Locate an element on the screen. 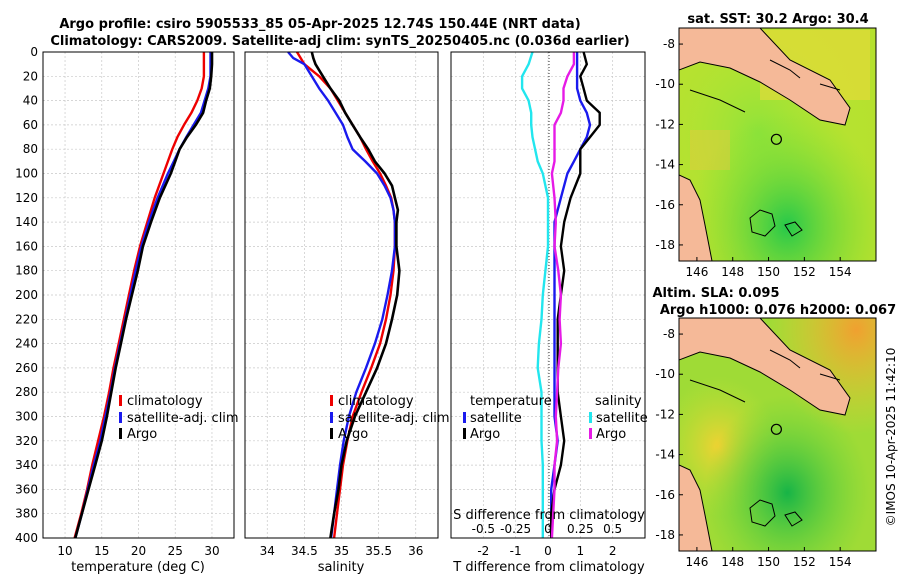  x-tick-label: -1 is located at coordinates (516, 551).